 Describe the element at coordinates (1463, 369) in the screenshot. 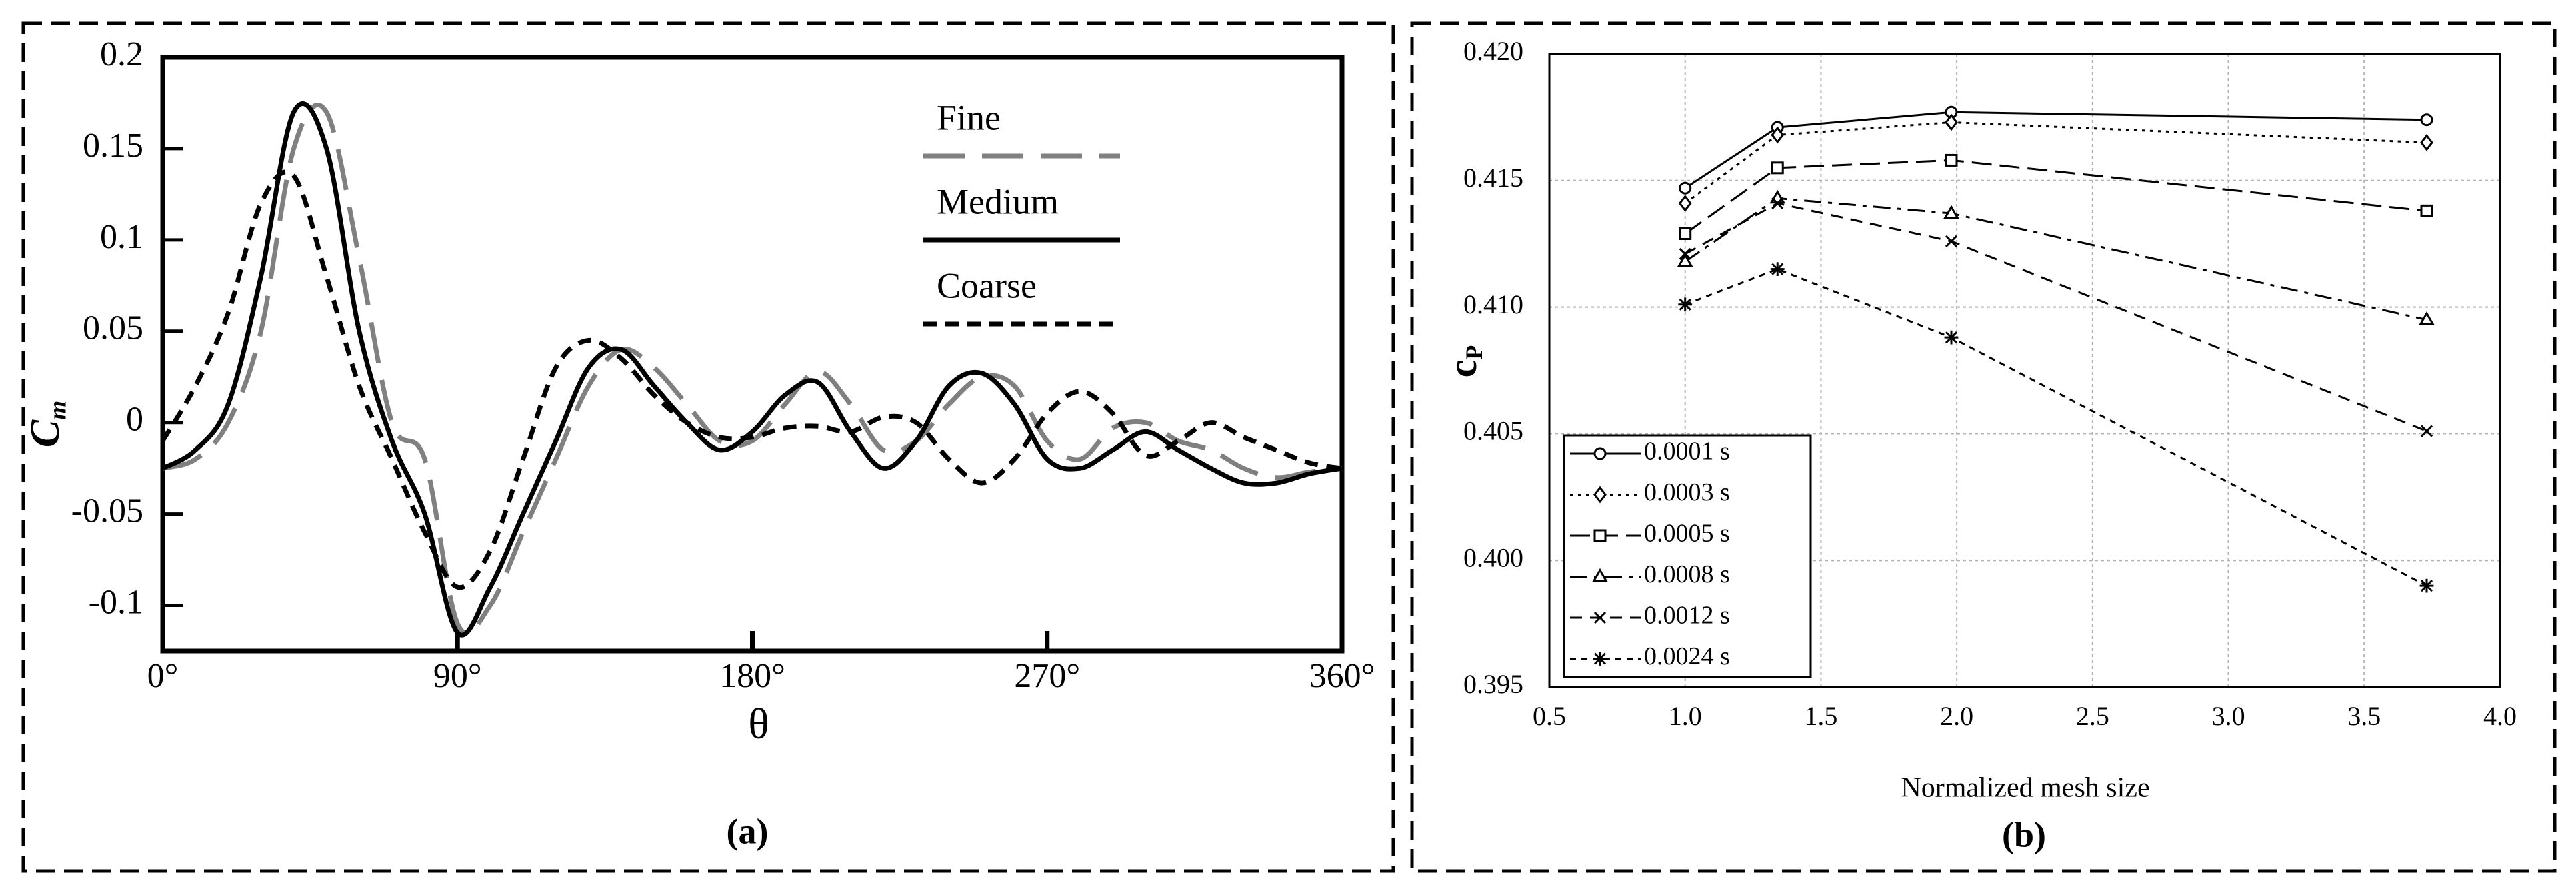

I see `y-axis-label-main: c` at that location.